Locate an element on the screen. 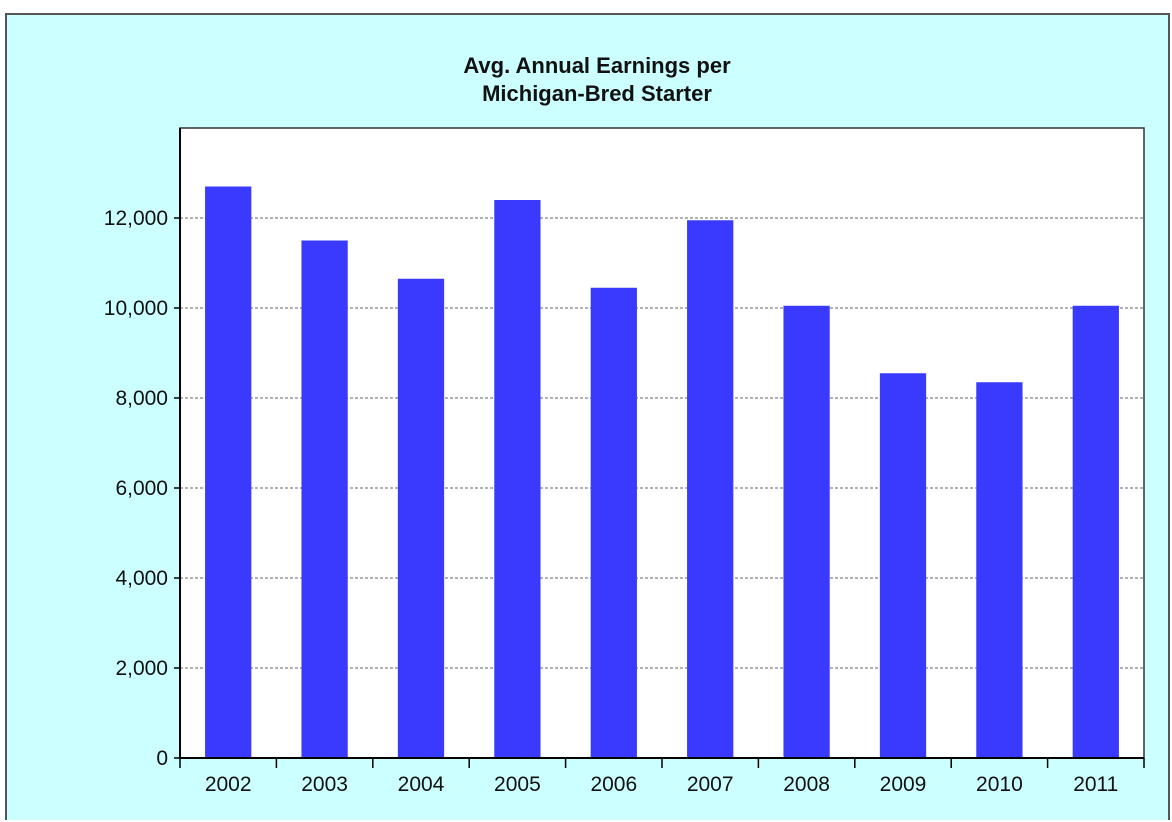  y-tick-label: 10,000 is located at coordinates (136, 308).